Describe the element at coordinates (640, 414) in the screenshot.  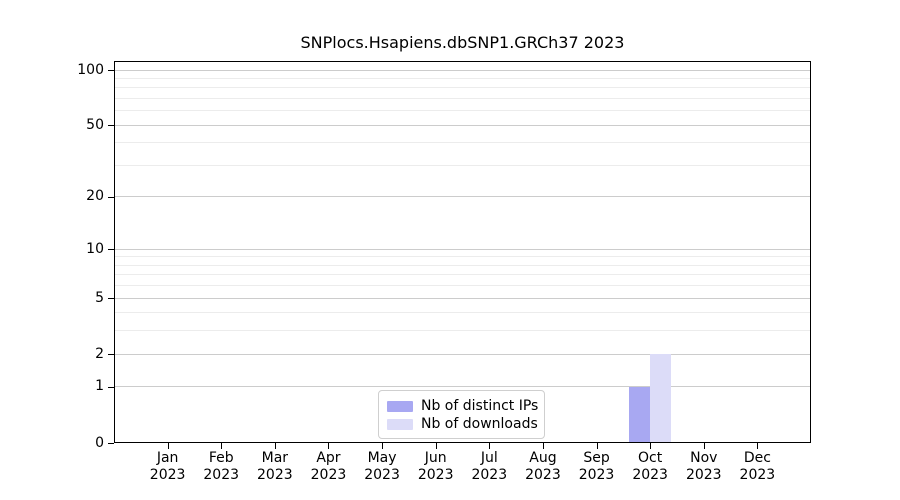
I see `bar-distinct-ips` at that location.